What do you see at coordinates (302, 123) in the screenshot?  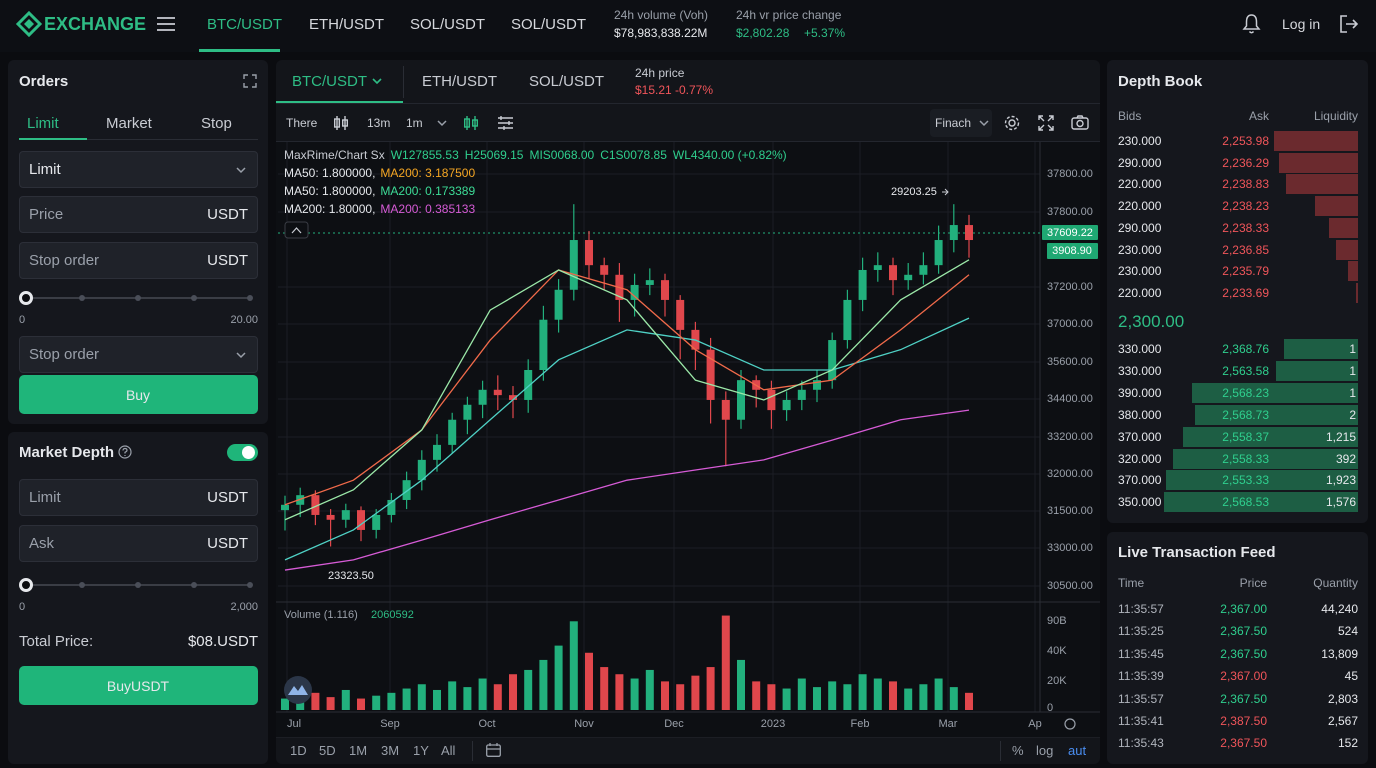 I see `toolbar-item: There` at bounding box center [302, 123].